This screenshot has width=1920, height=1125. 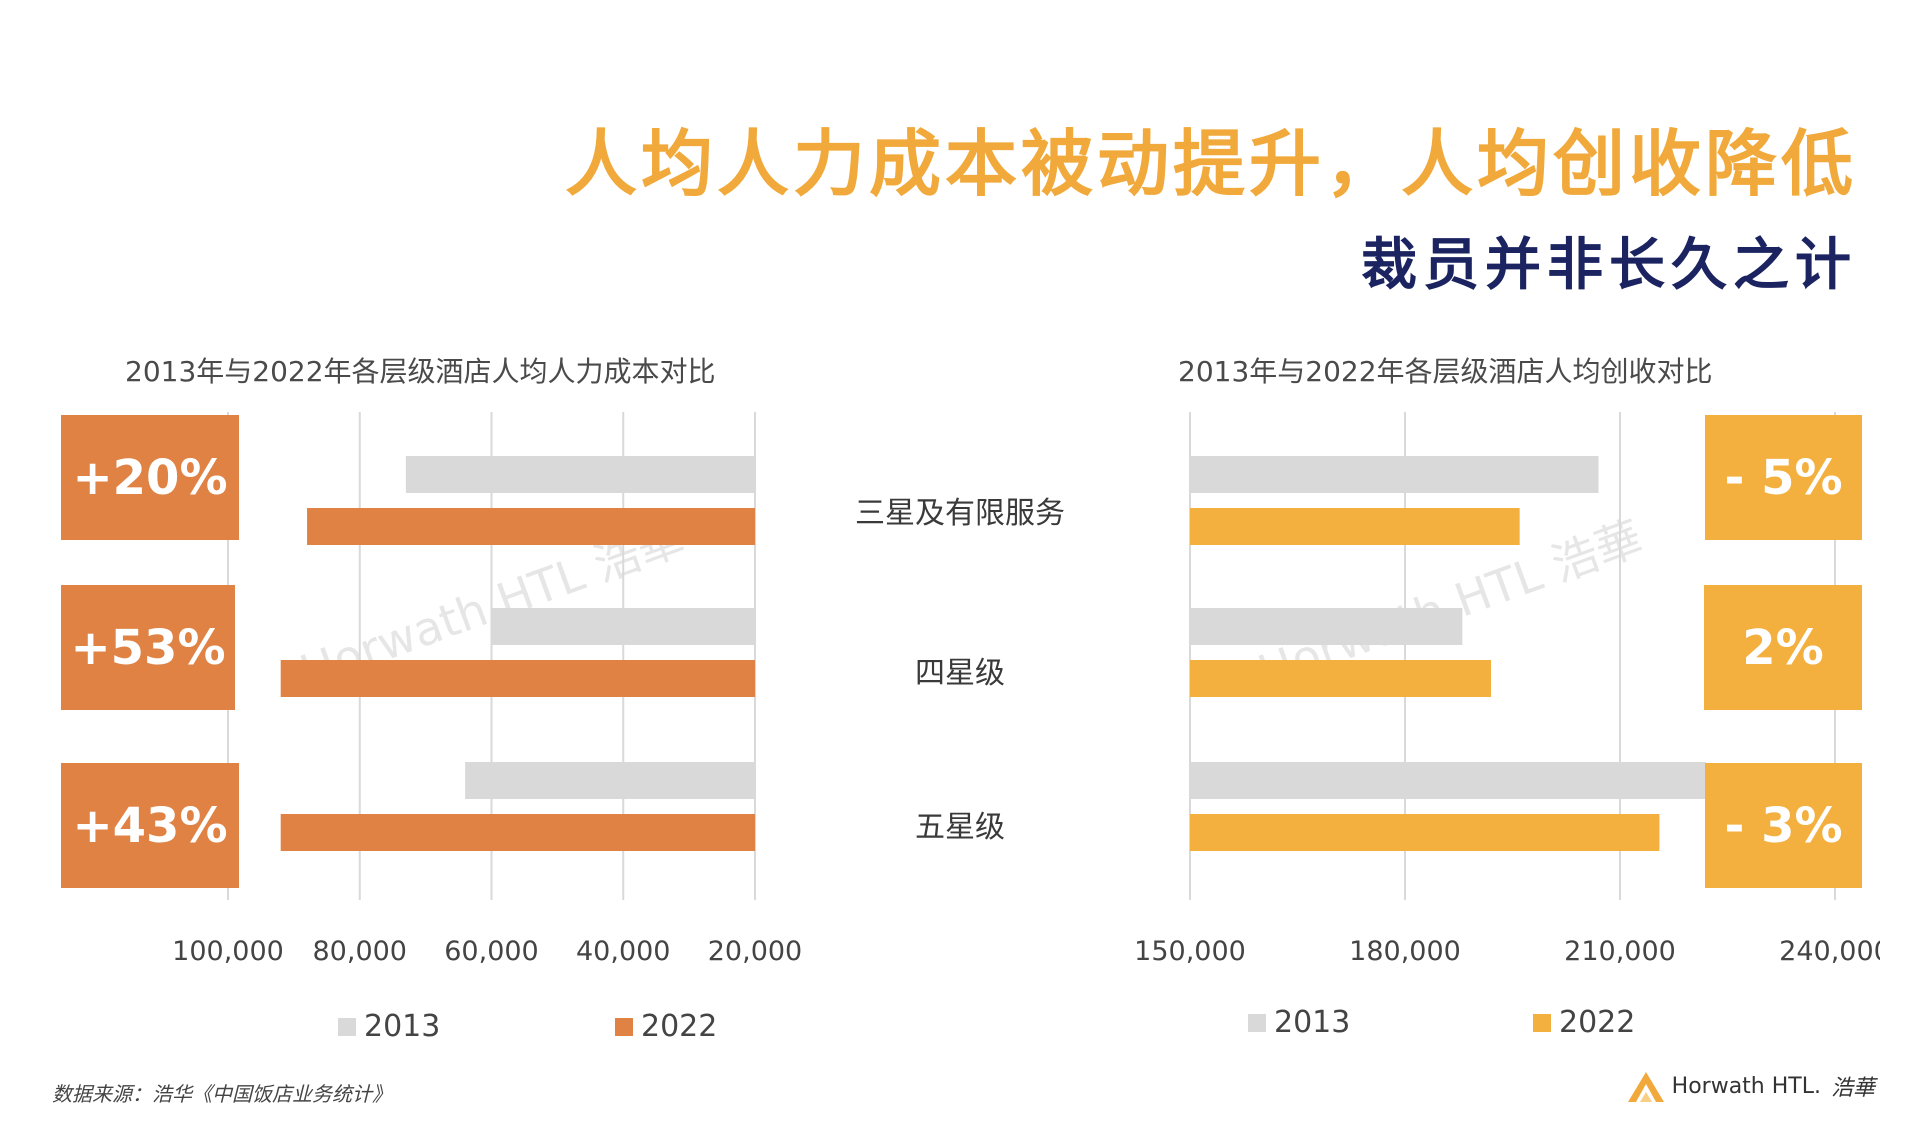 What do you see at coordinates (755, 951) in the screenshot?
I see `left-tick-label: 20,000` at bounding box center [755, 951].